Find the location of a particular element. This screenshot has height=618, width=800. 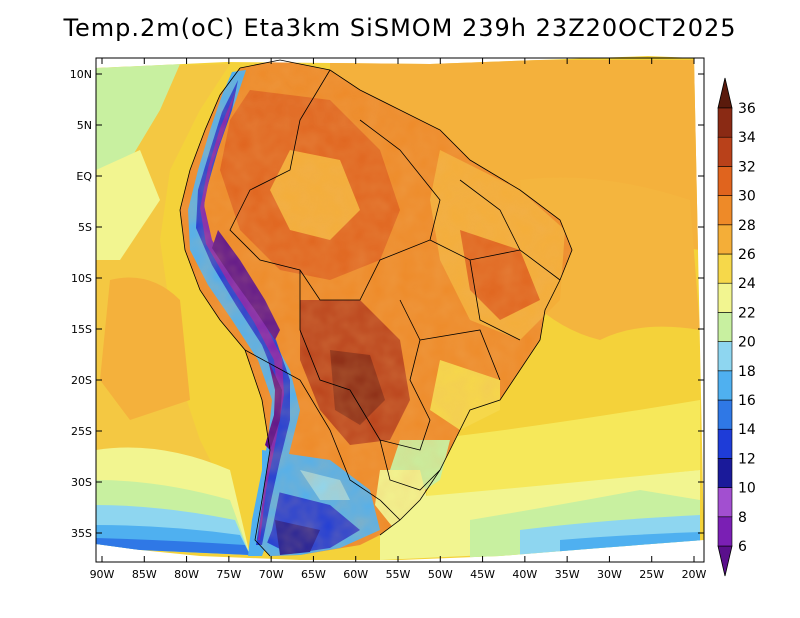

lon-tick-label: 85W is located at coordinates (144, 574).